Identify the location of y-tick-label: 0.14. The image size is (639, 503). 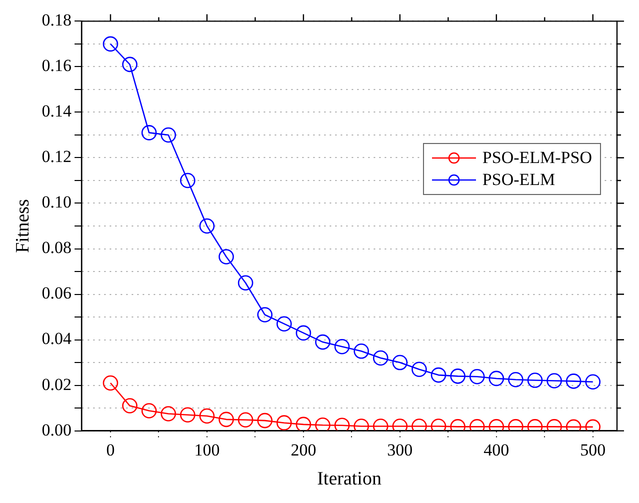
(57, 111).